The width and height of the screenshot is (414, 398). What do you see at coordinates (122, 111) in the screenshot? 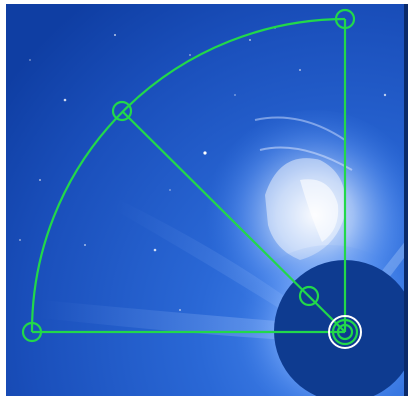
I see `angle-outer-handle` at bounding box center [122, 111].